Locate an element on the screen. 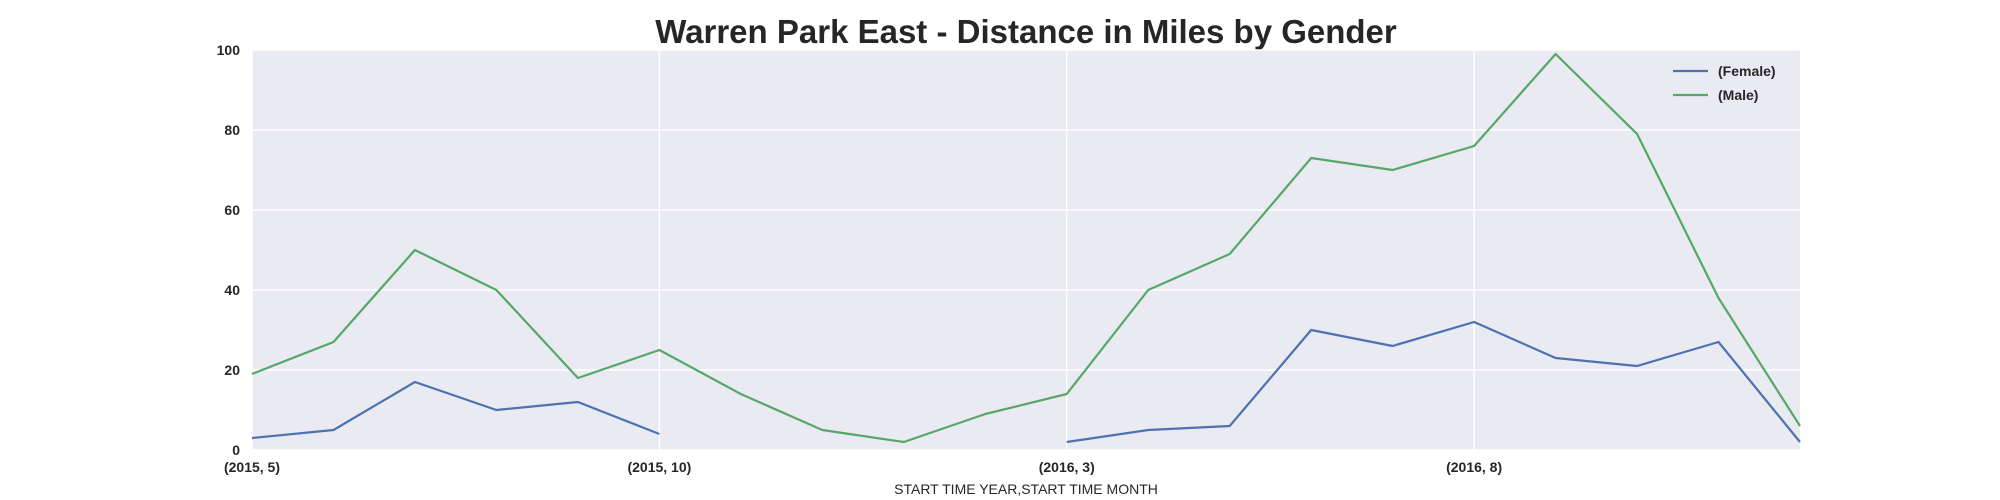 This screenshot has height=500, width=2000. legend: (Female) (Male) is located at coordinates (1724, 83).